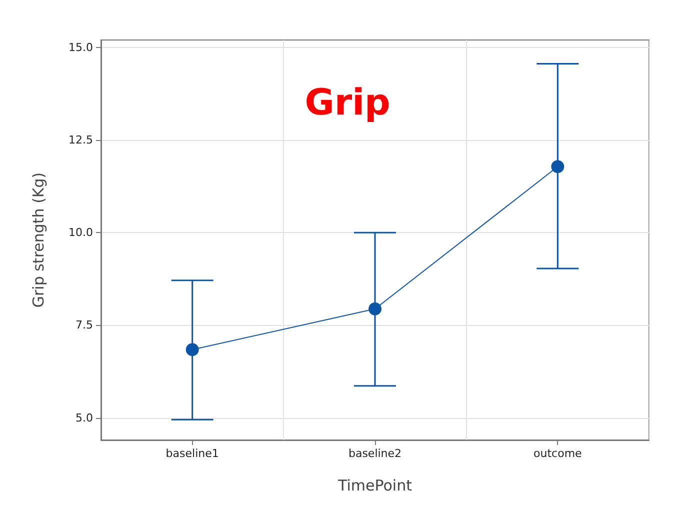 The width and height of the screenshot is (695, 517). Describe the element at coordinates (84, 417) in the screenshot. I see `y-tick-label: 5.0` at that location.